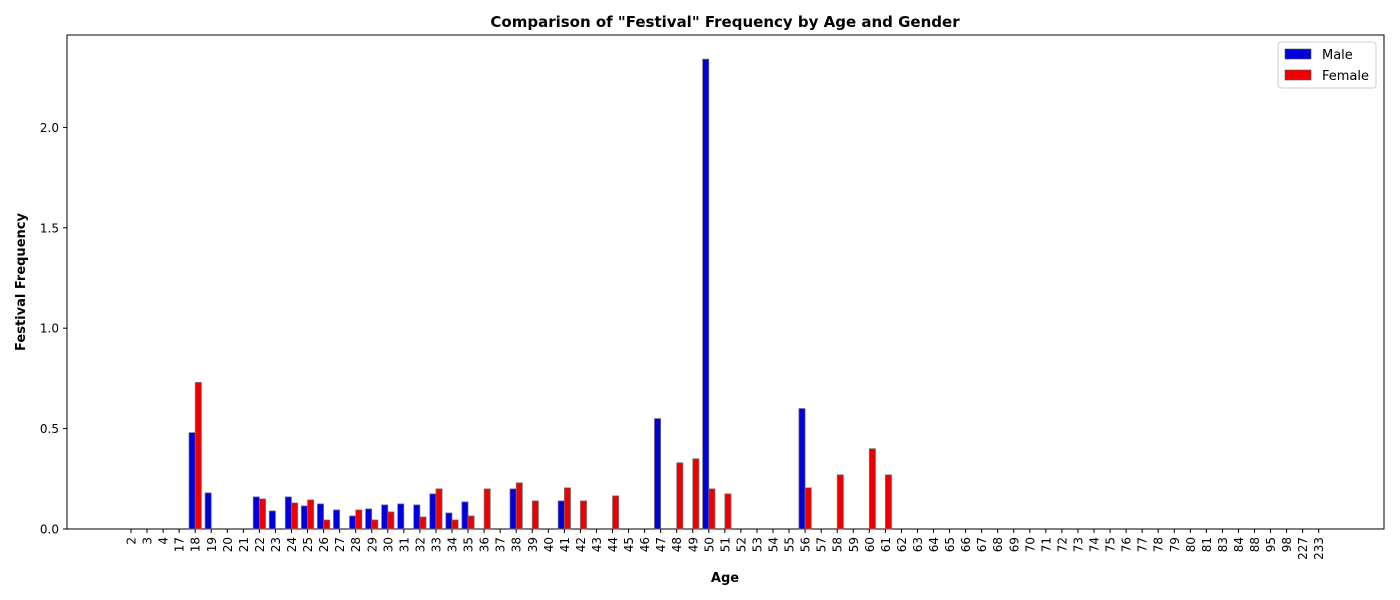  Describe the element at coordinates (1078, 544) in the screenshot. I see `x-tick-label: 73` at that location.